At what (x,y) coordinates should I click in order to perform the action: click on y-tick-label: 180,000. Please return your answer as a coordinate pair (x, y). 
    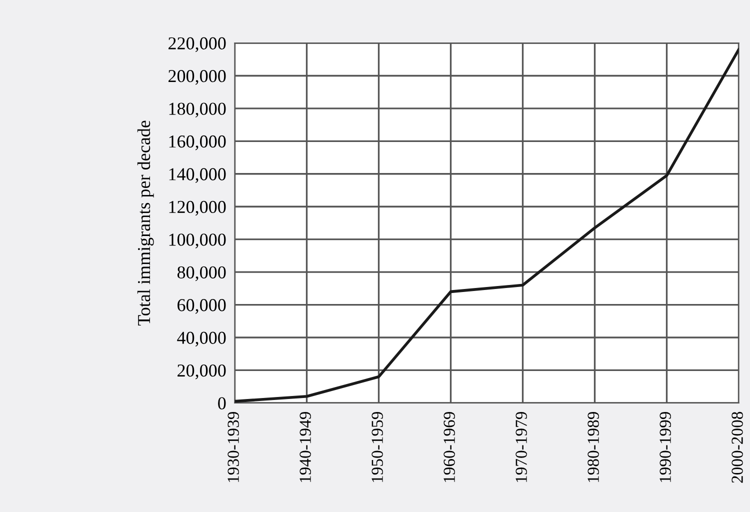
    Looking at the image, I should click on (197, 110).